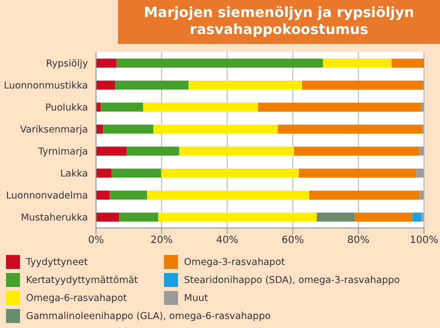 Image resolution: width=440 pixels, height=328 pixels. What do you see at coordinates (47, 196) in the screenshot?
I see `y-tick-label: Luonnonvadelma` at bounding box center [47, 196].